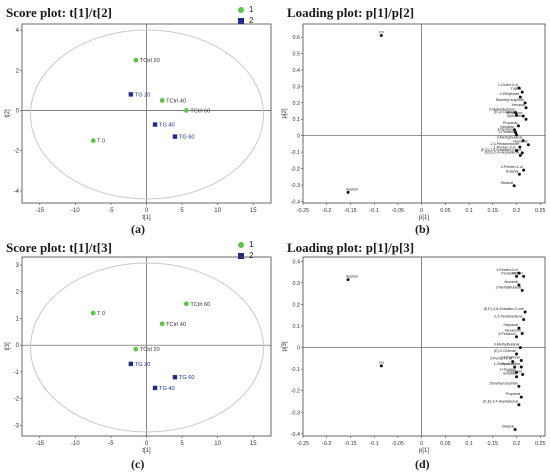  Describe the element at coordinates (17, 400) in the screenshot. I see `y-tick-label: -2` at that location.